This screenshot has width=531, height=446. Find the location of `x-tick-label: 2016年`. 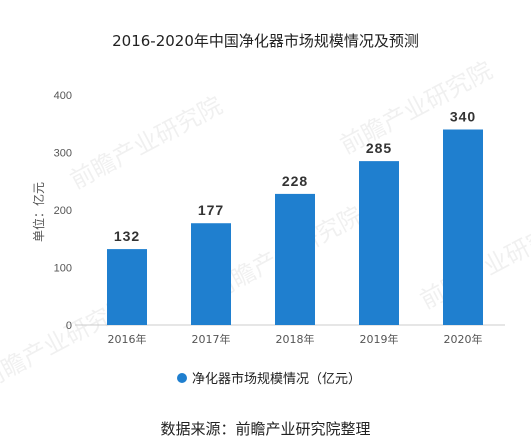

x-tick-label: 2016年 is located at coordinates (127, 339).